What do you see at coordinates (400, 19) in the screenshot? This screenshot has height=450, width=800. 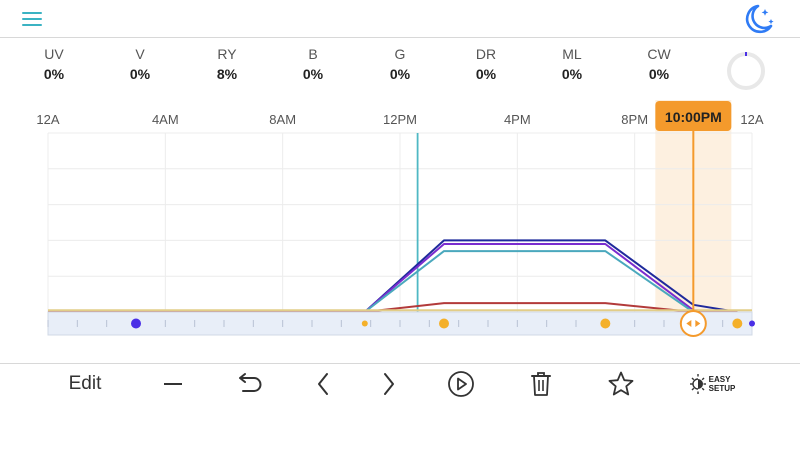 I see `header-bar` at bounding box center [400, 19].